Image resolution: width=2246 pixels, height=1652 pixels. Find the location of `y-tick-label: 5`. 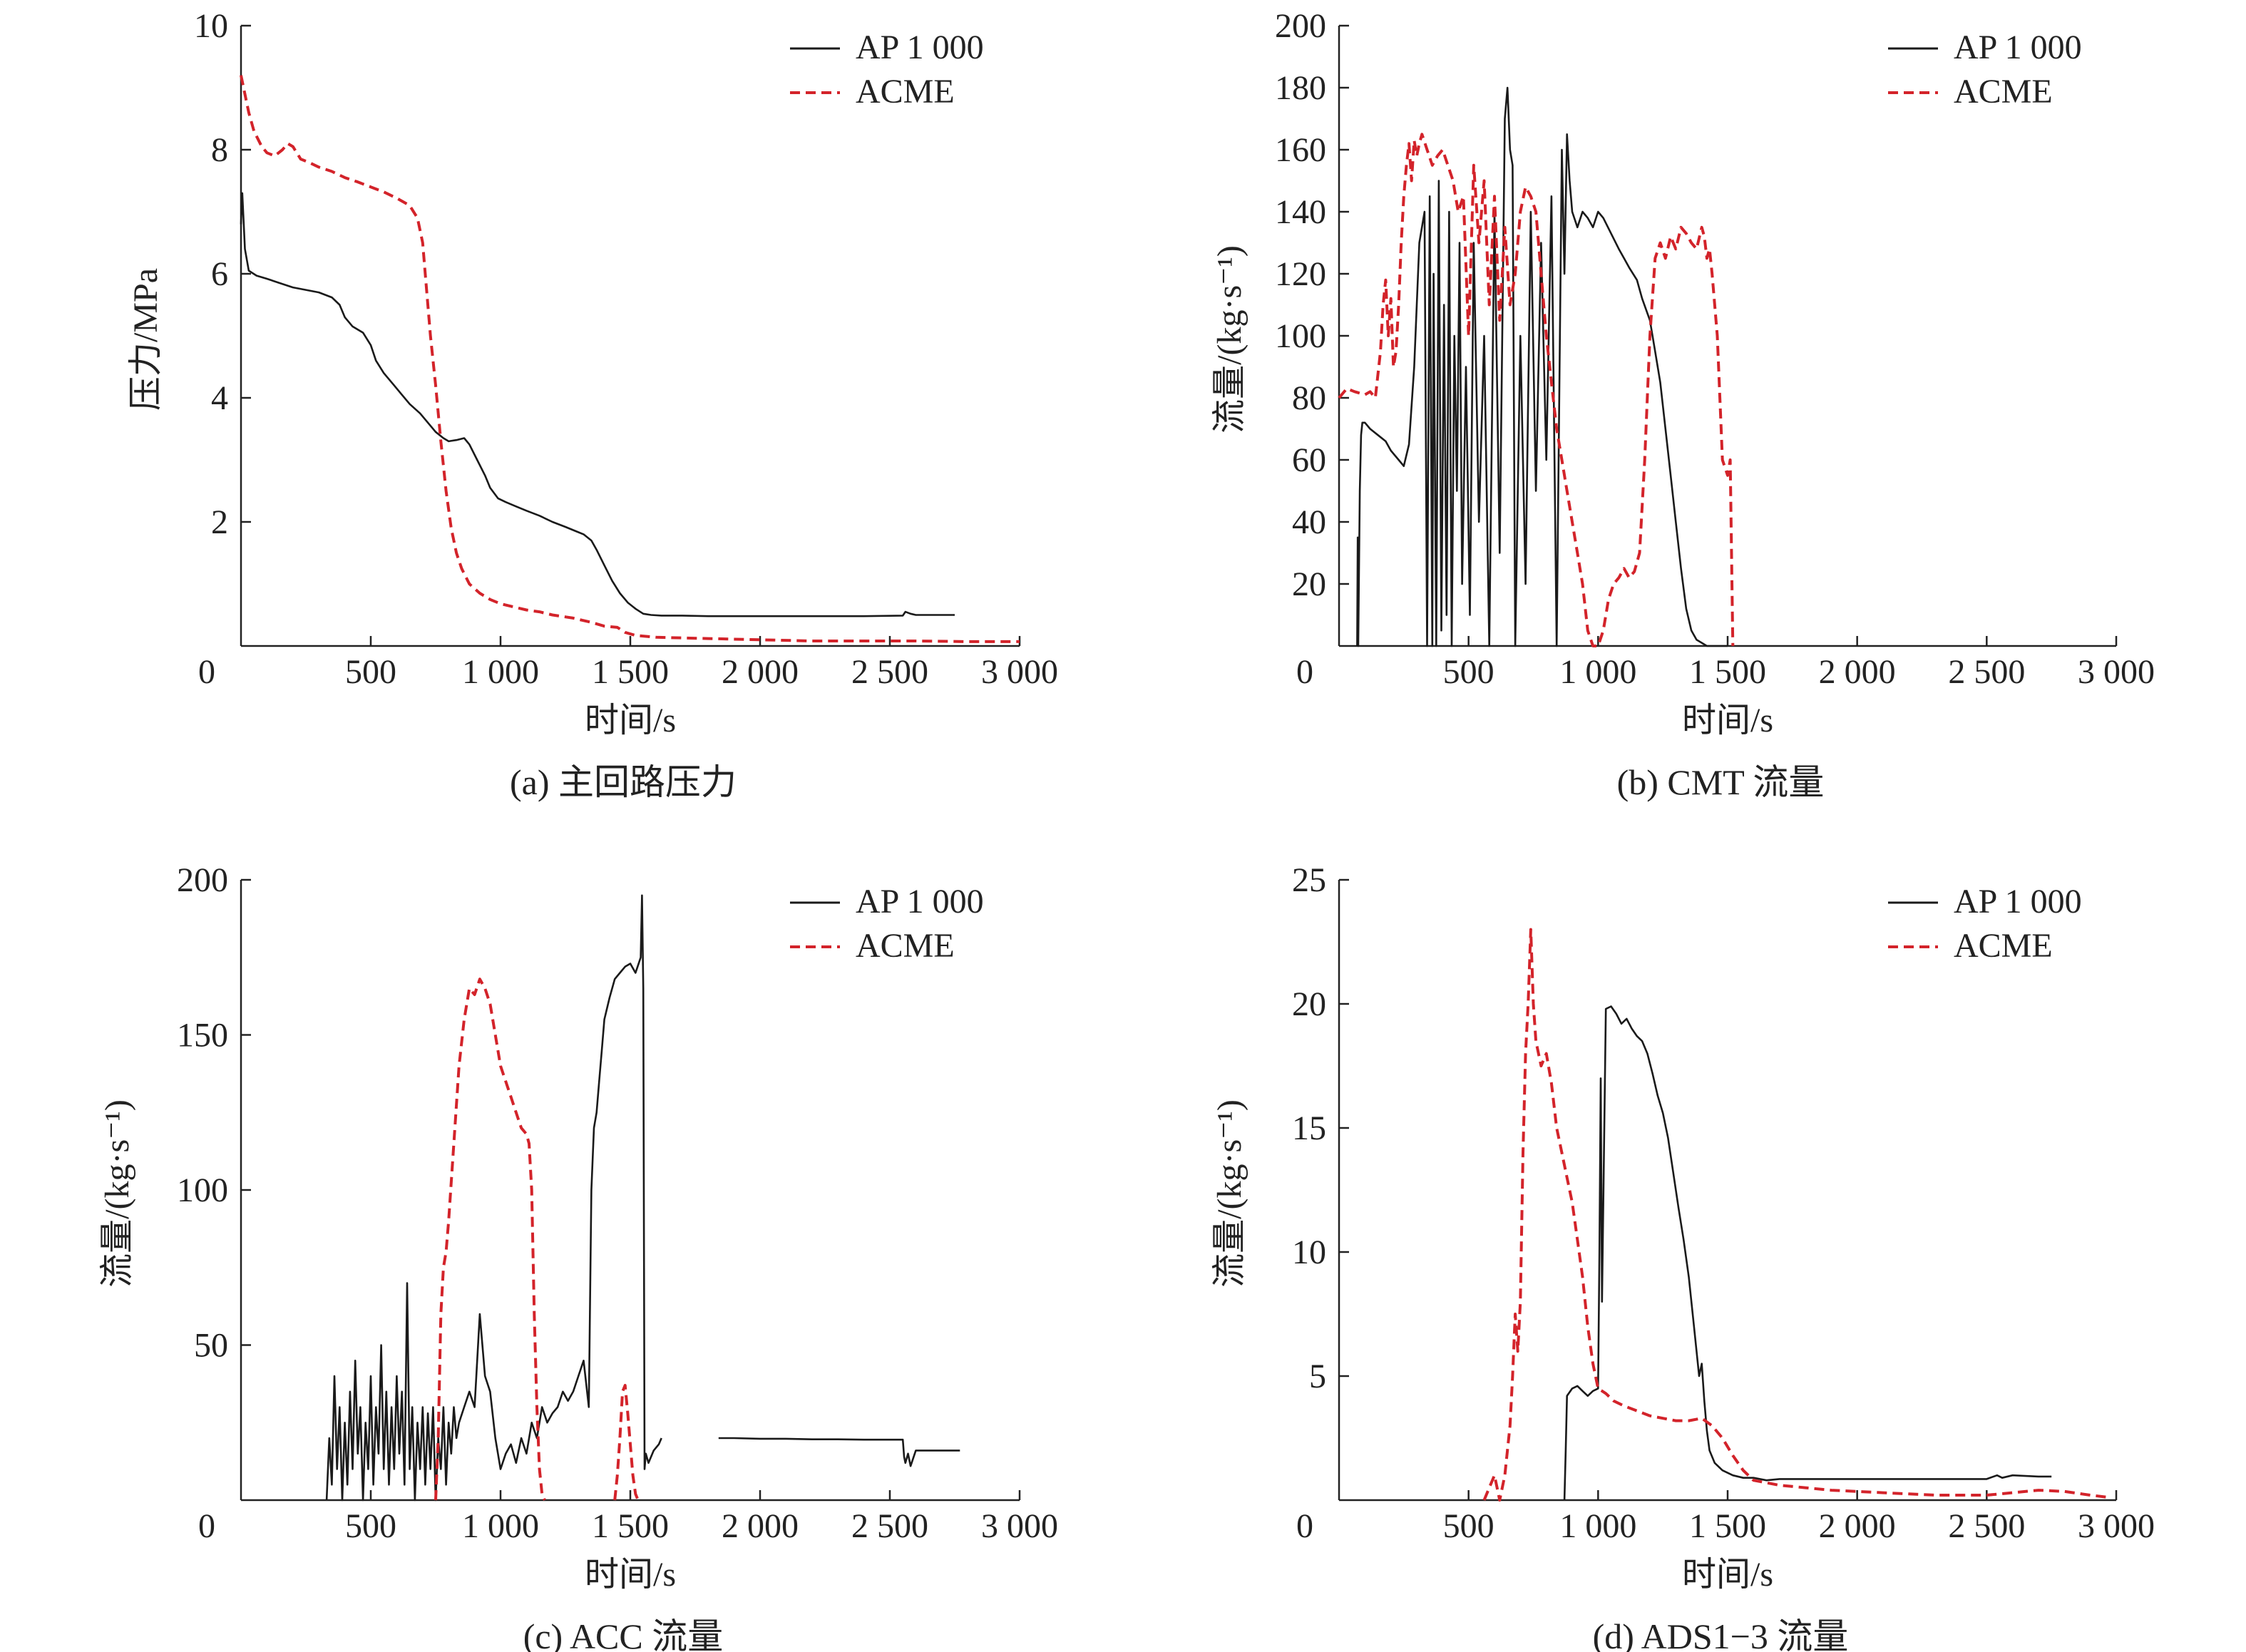

y-tick-label: 5 is located at coordinates (1317, 1376).